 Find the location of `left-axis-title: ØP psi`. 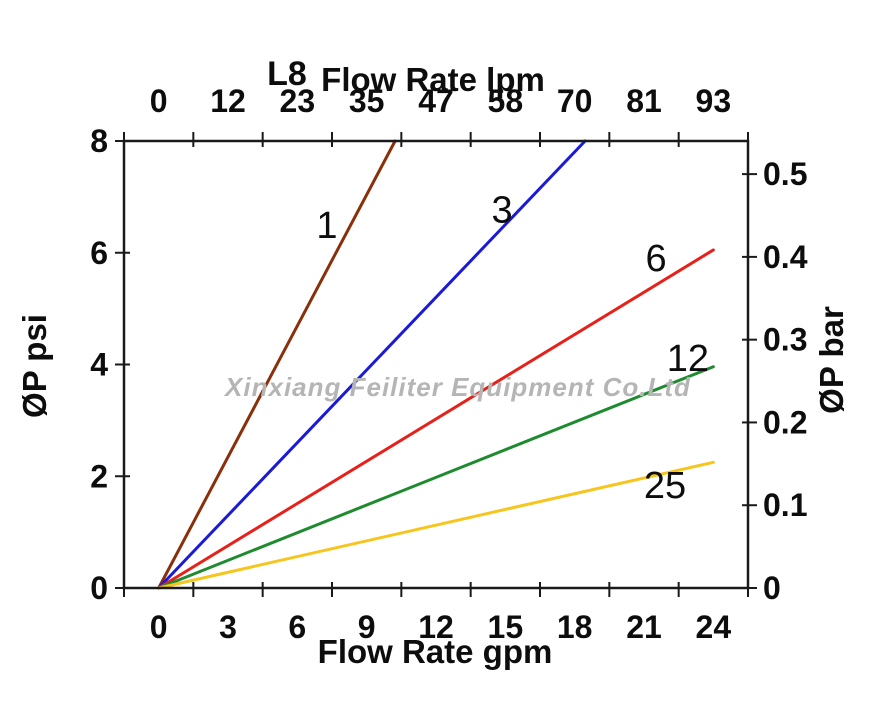

left-axis-title: ØP psi is located at coordinates (34, 366).